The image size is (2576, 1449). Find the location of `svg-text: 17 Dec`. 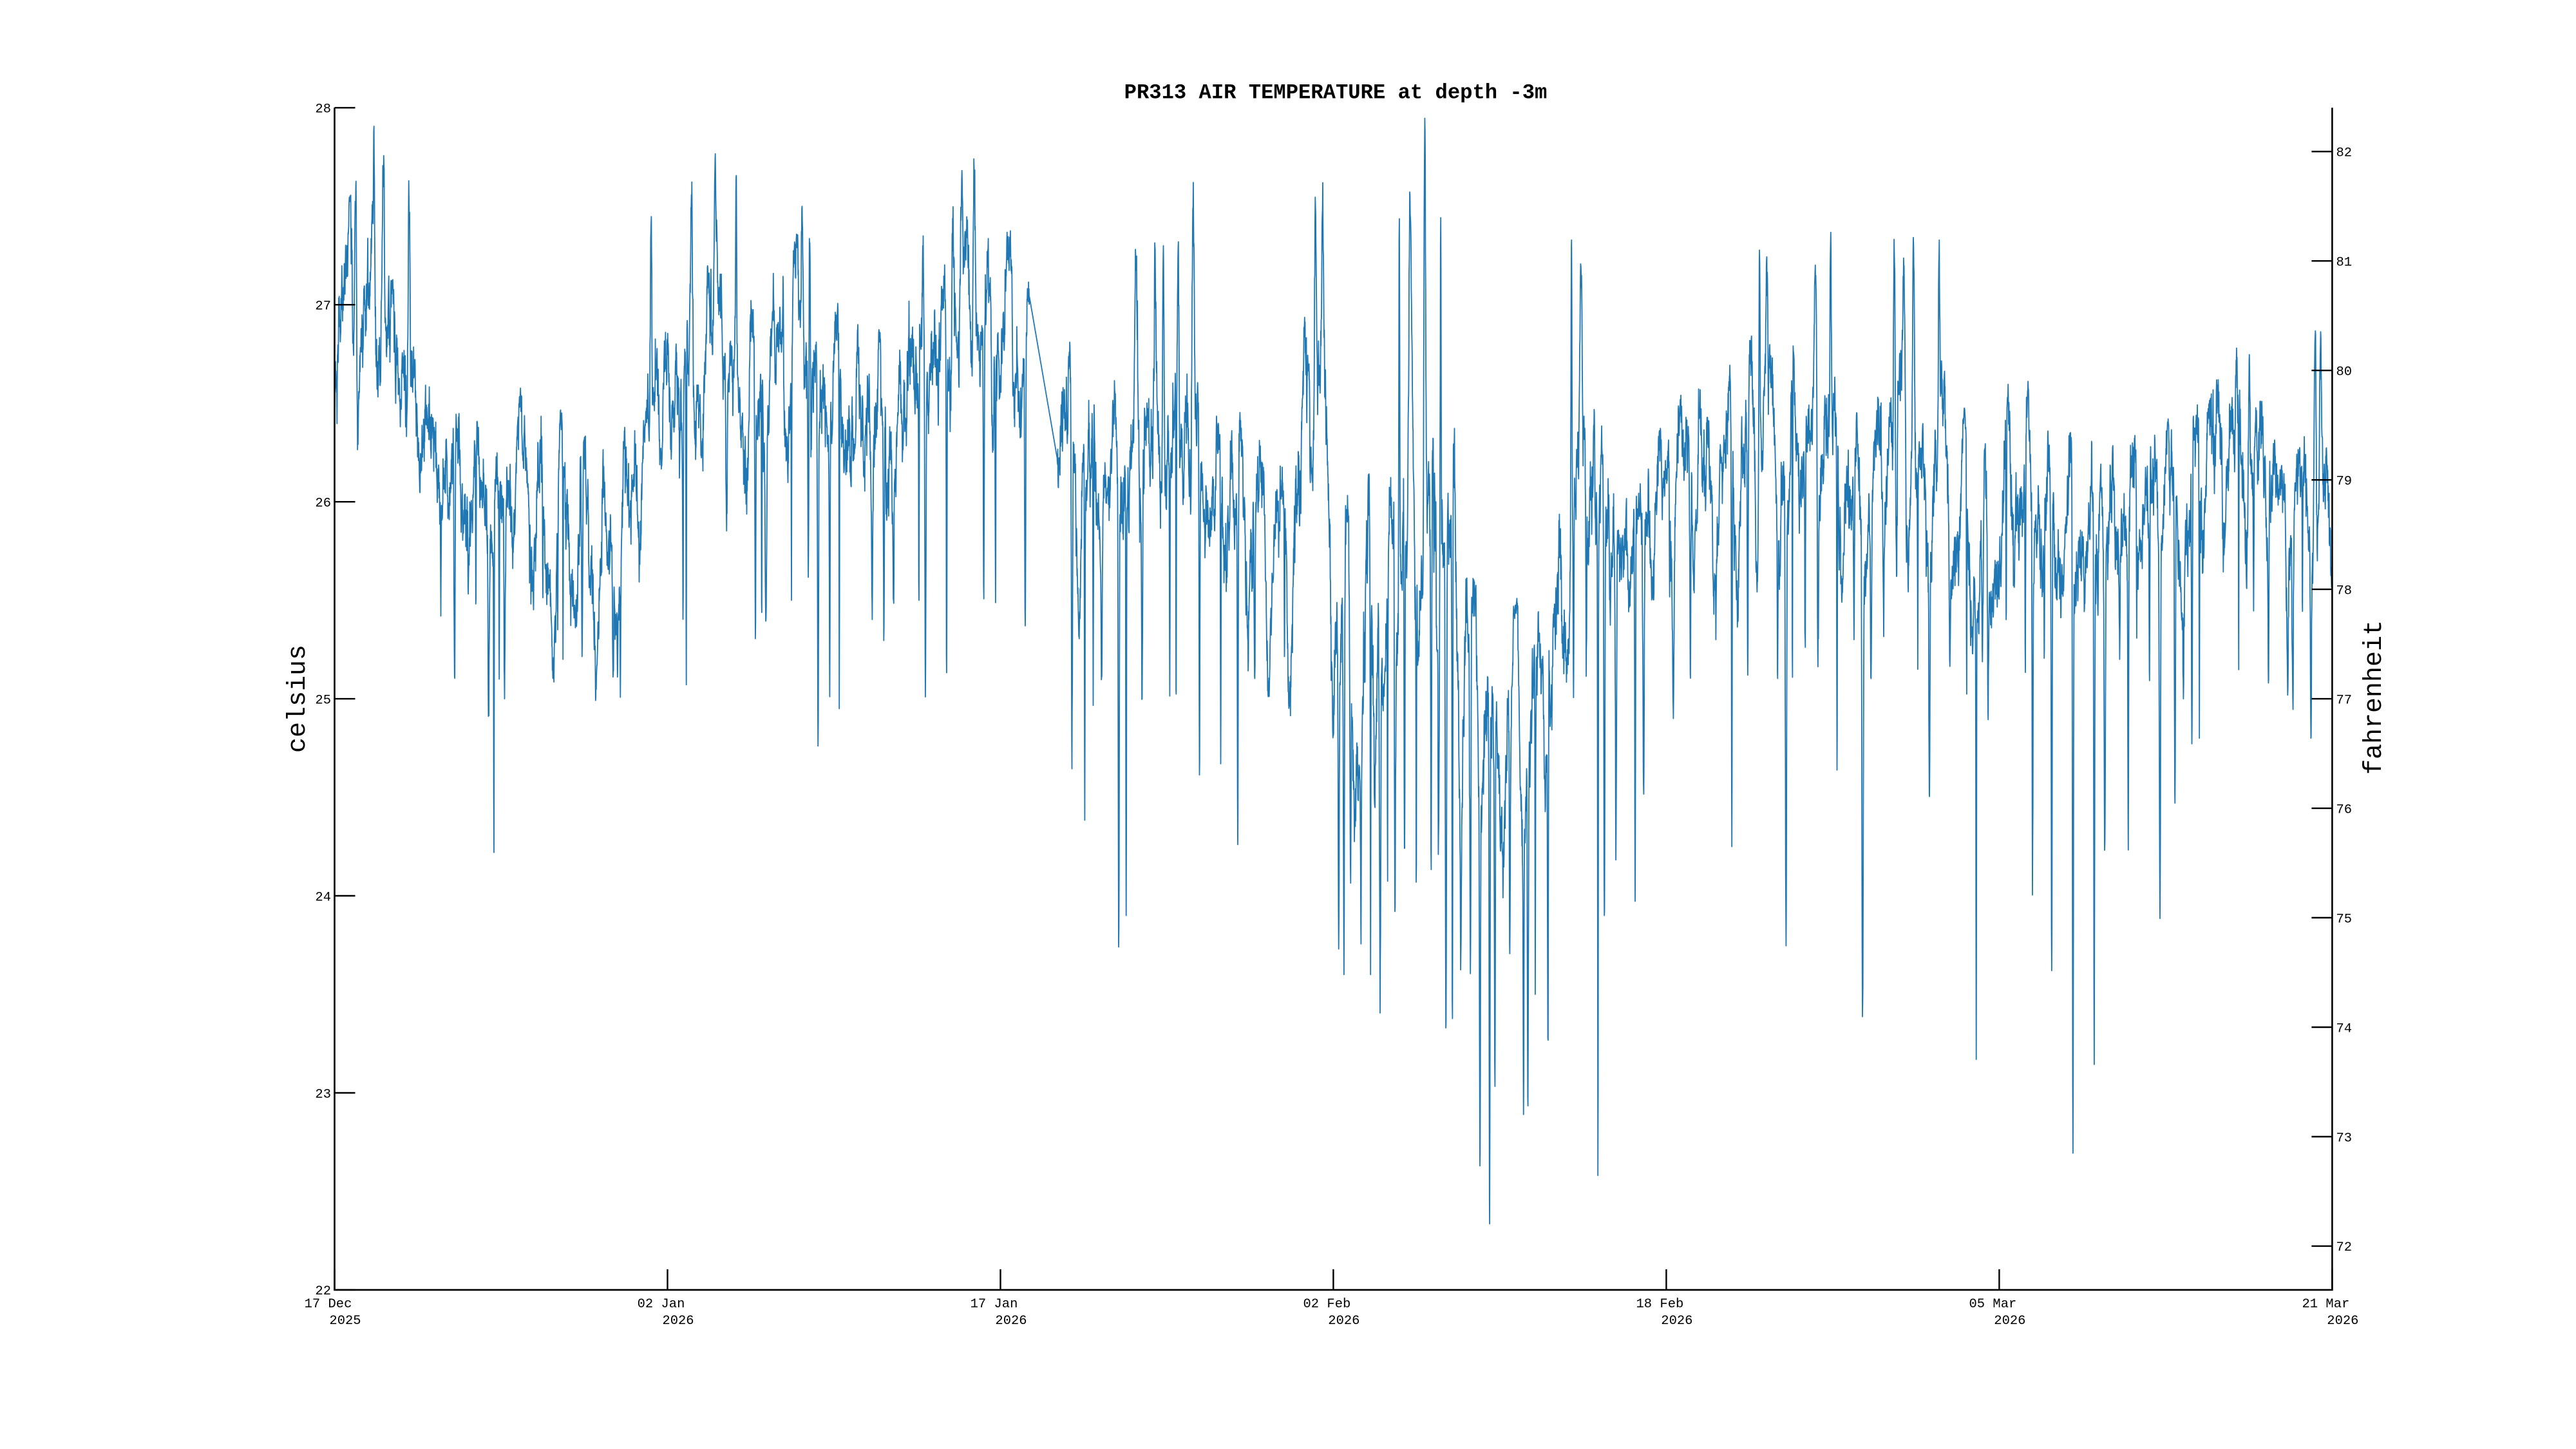

svg-text: 17 Dec is located at coordinates (328, 1304).